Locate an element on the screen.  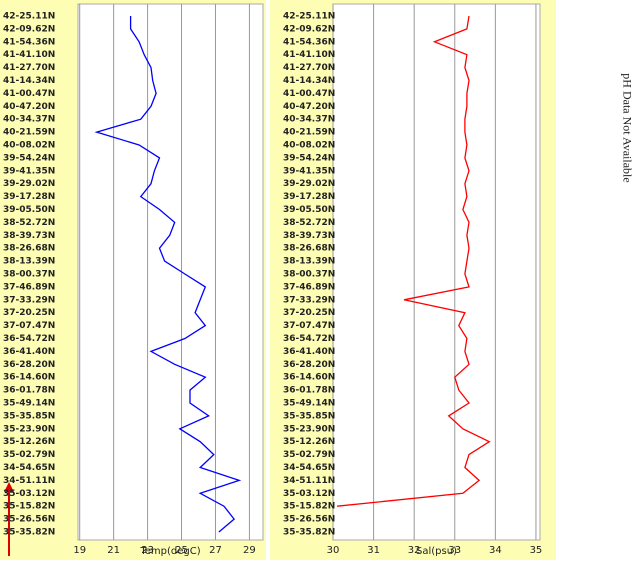
x-tick-label: 34 is located at coordinates (495, 550).